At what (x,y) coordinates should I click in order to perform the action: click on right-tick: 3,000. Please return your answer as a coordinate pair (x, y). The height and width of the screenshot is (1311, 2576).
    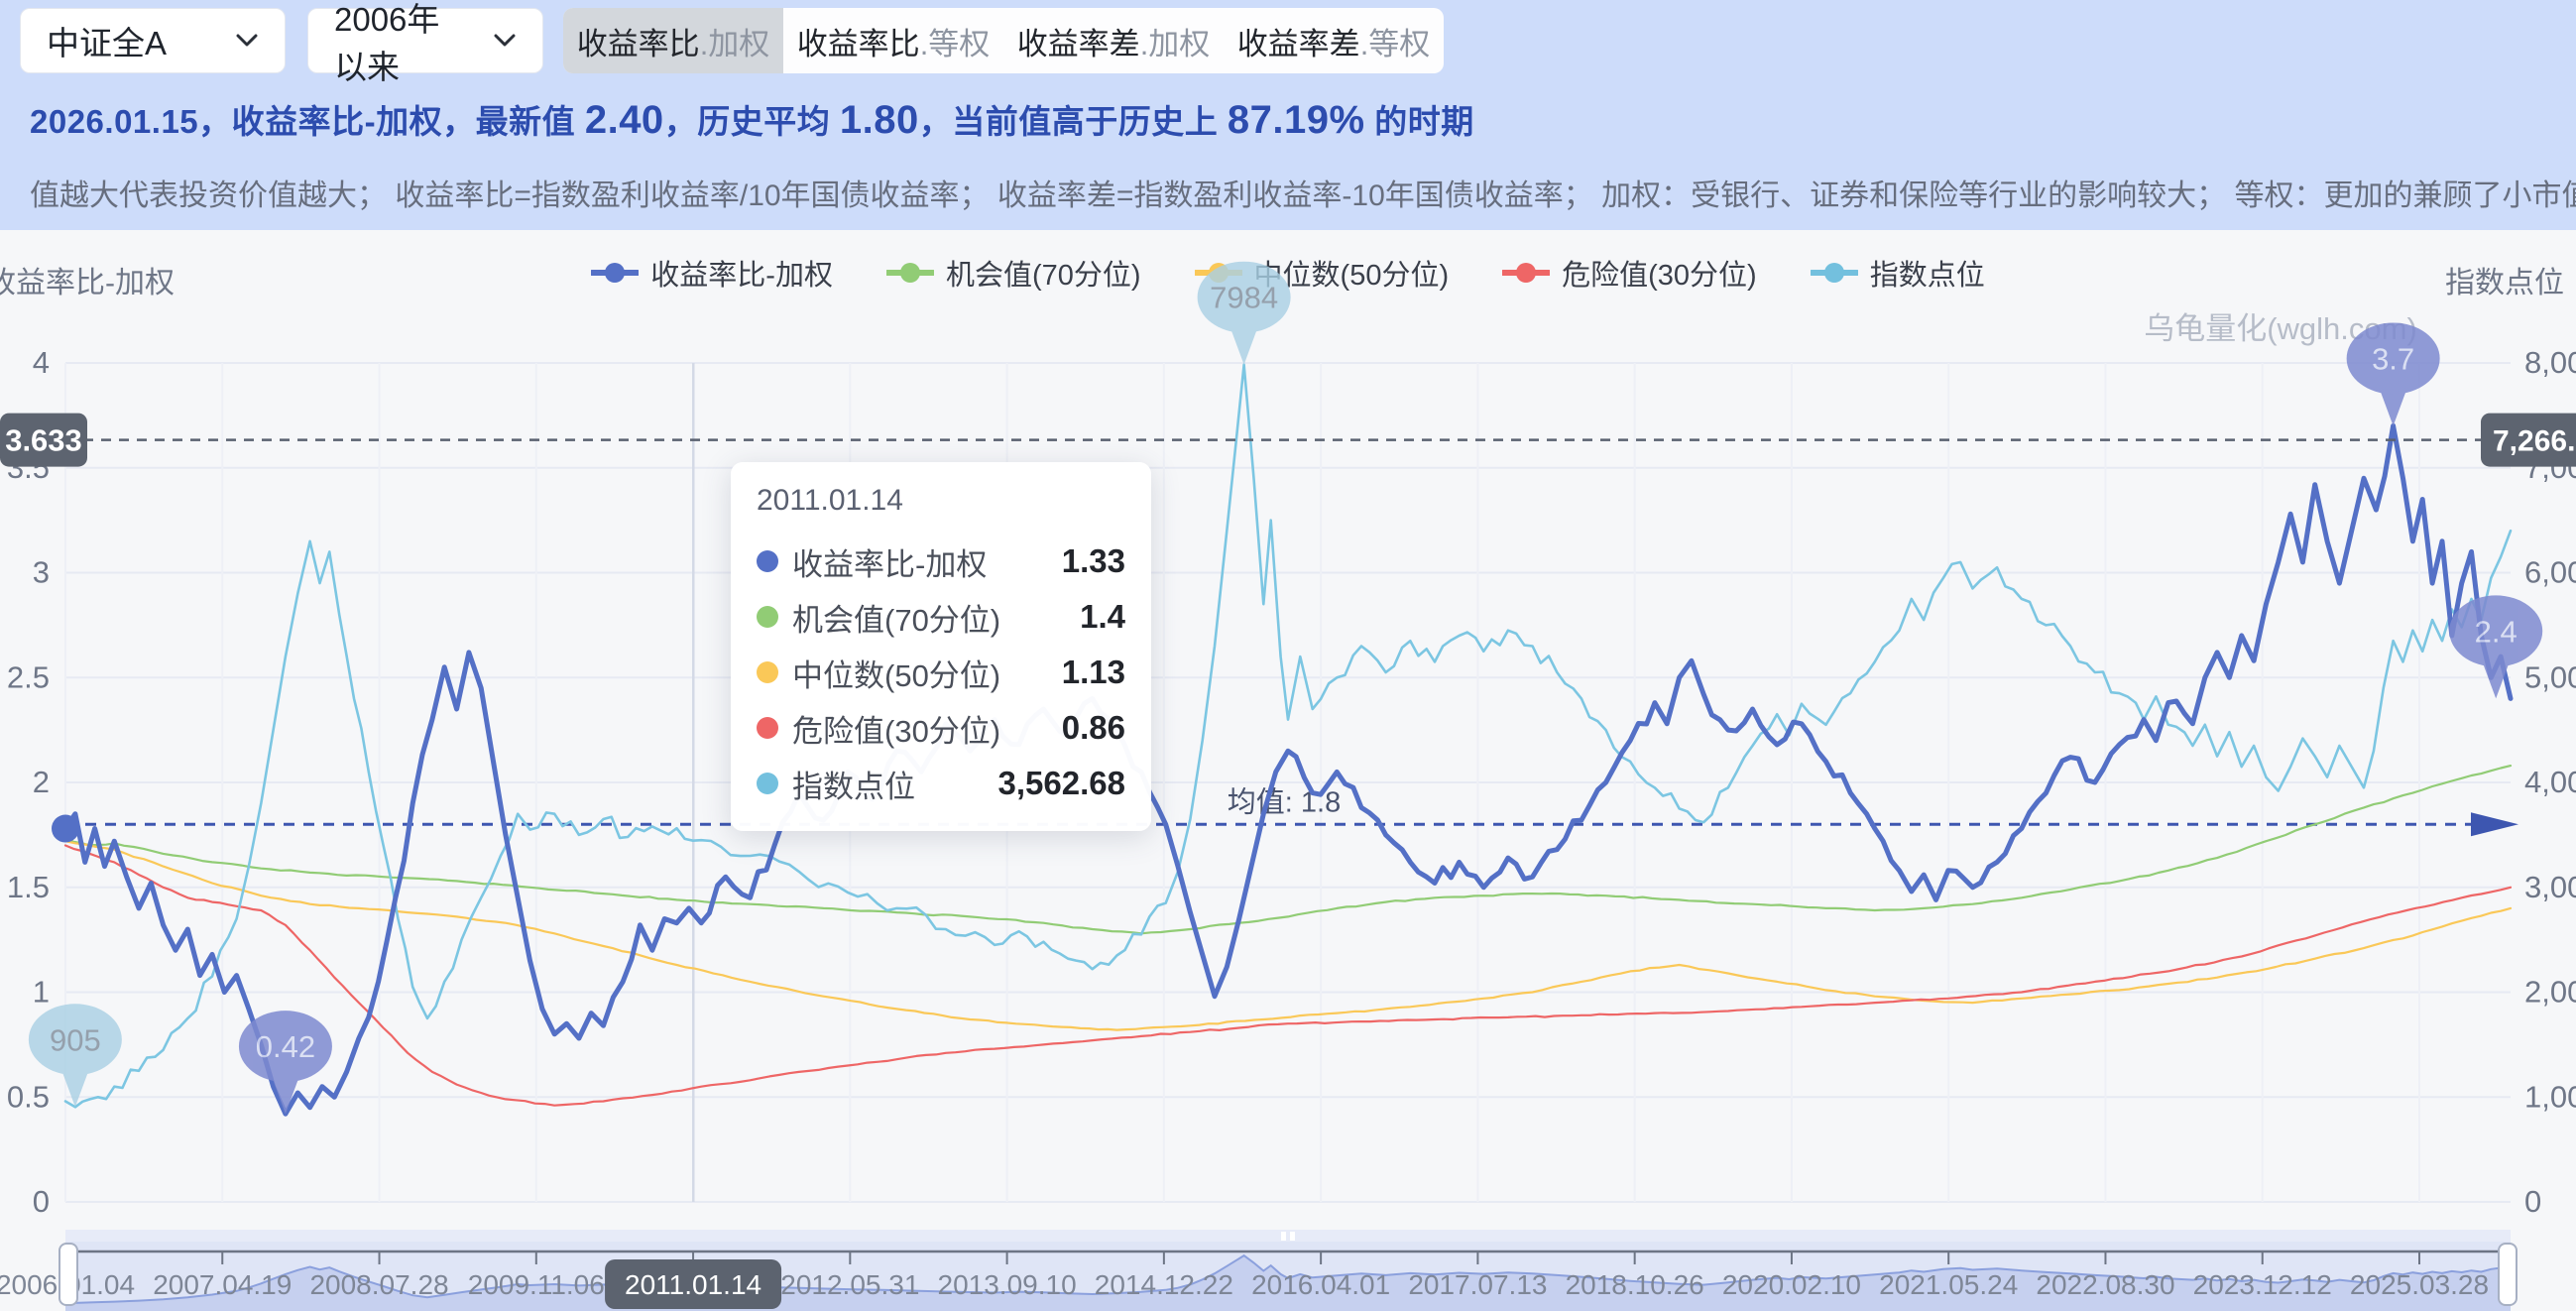
    Looking at the image, I should click on (2550, 887).